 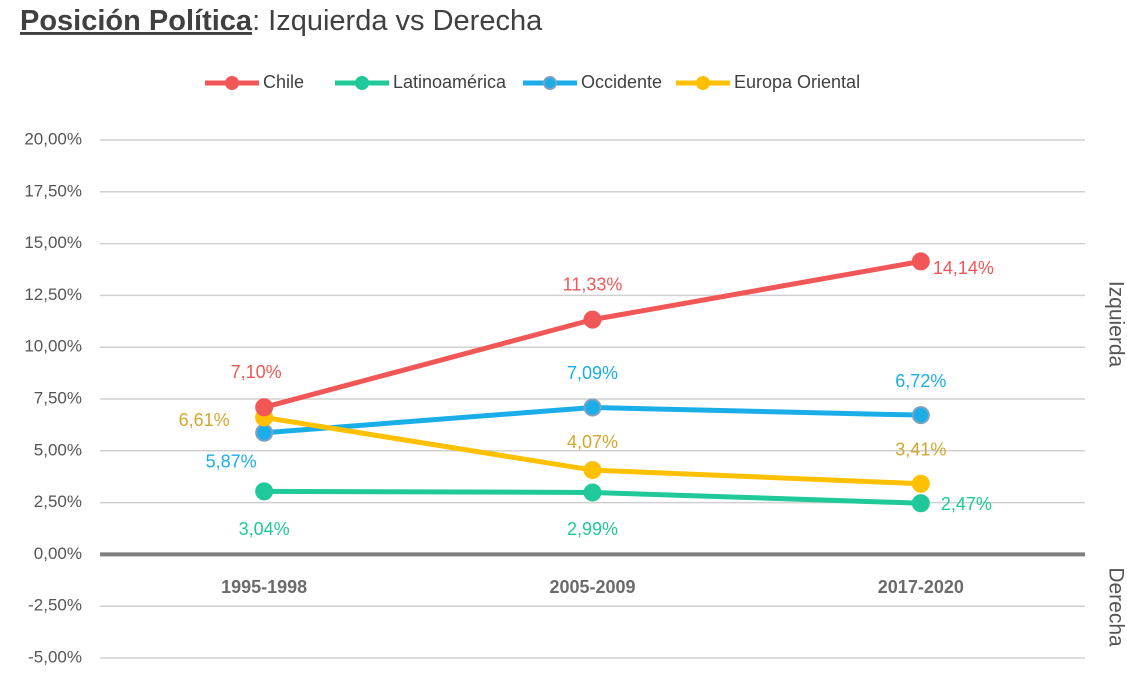 What do you see at coordinates (450, 82) in the screenshot?
I see `legend-label: Latinoamérica` at bounding box center [450, 82].